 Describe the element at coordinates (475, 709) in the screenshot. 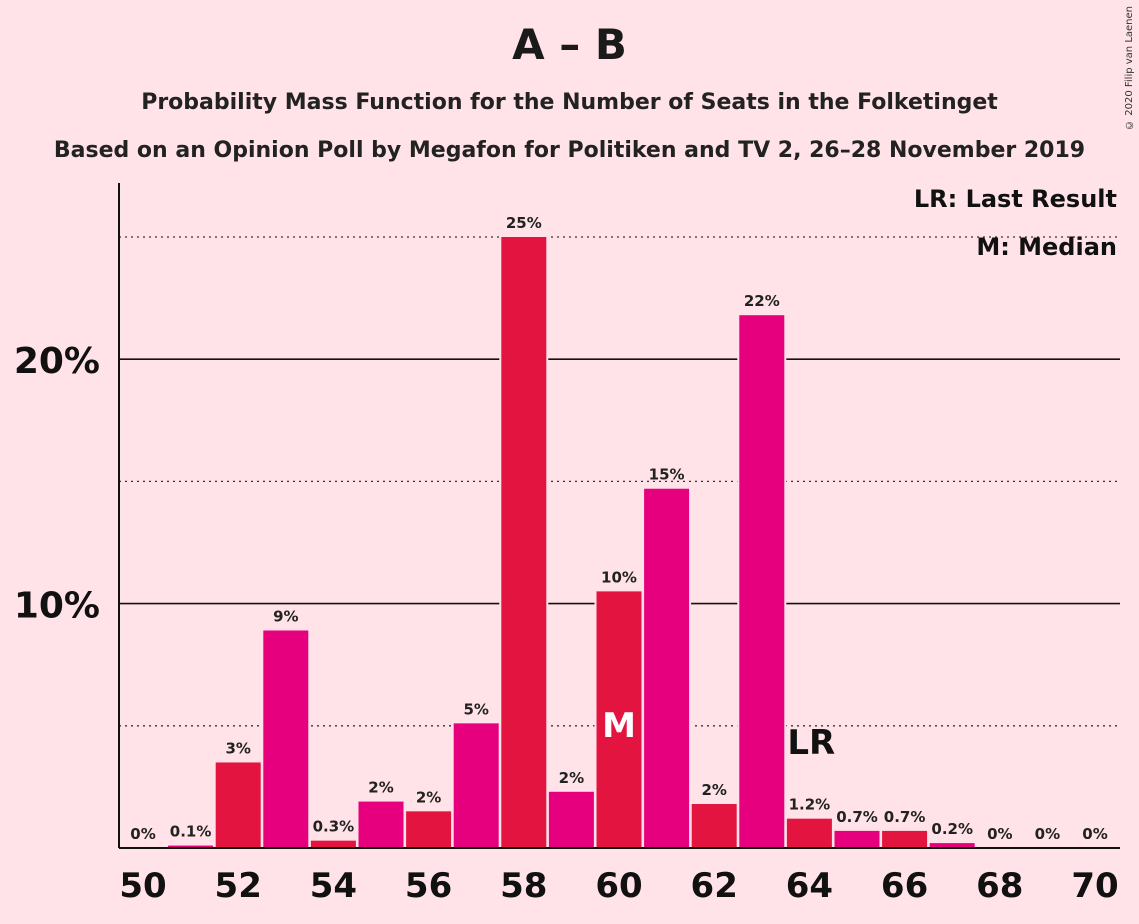

I see `bar-value-label: 5%` at that location.